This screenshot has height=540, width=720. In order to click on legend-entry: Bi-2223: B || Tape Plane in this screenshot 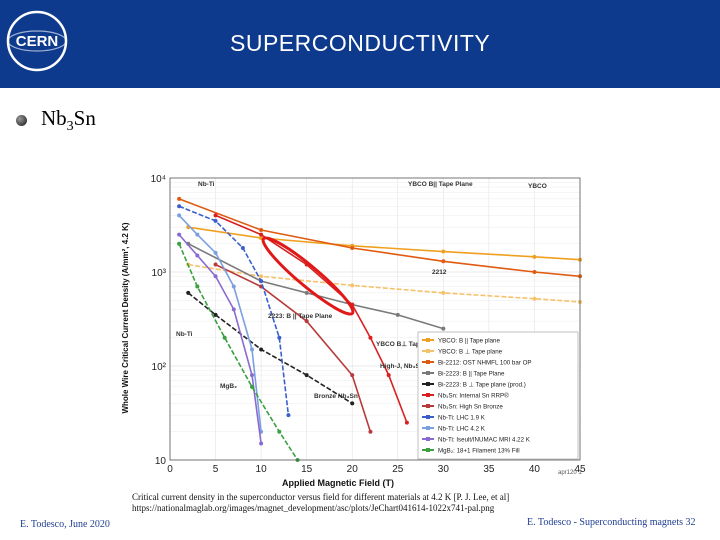, I will do `click(471, 374)`.